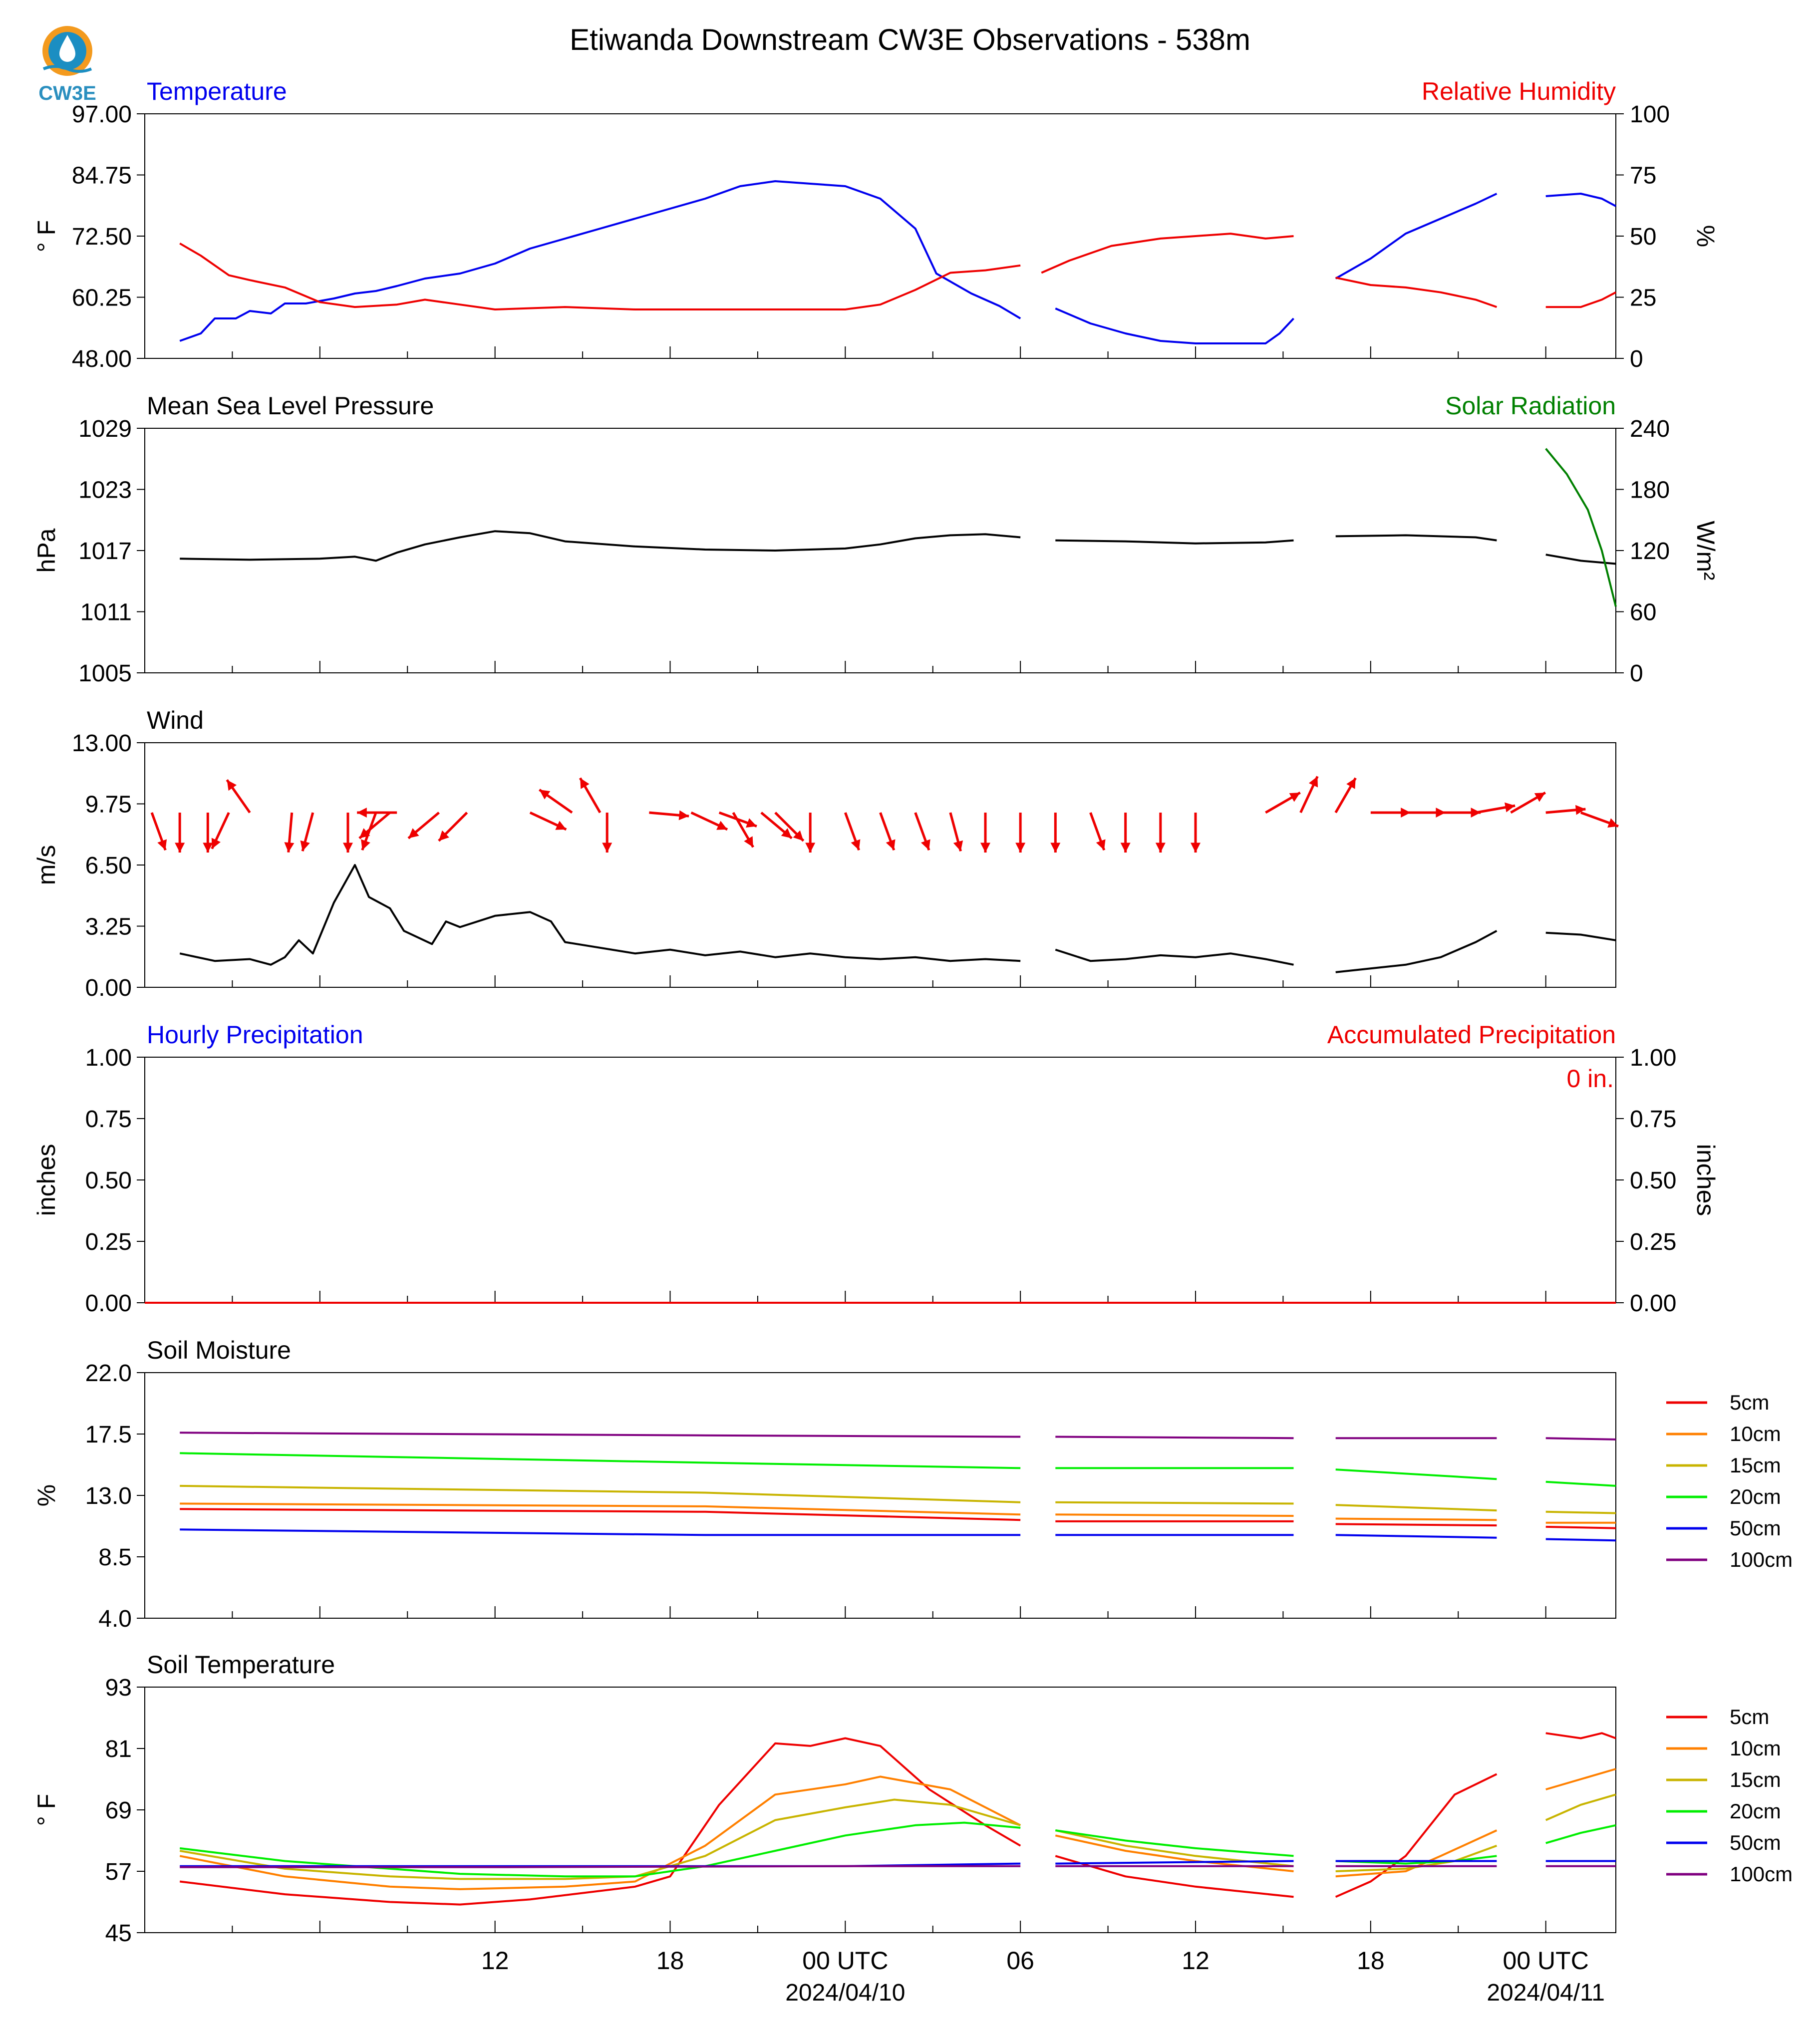 This screenshot has height=2028, width=1820. What do you see at coordinates (1643, 612) in the screenshot?
I see `y-tick-label-right: 60` at bounding box center [1643, 612].